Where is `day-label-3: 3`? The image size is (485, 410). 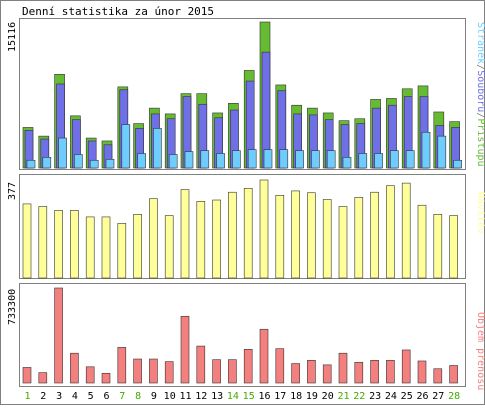 day-label-3: 3 is located at coordinates (59, 396).